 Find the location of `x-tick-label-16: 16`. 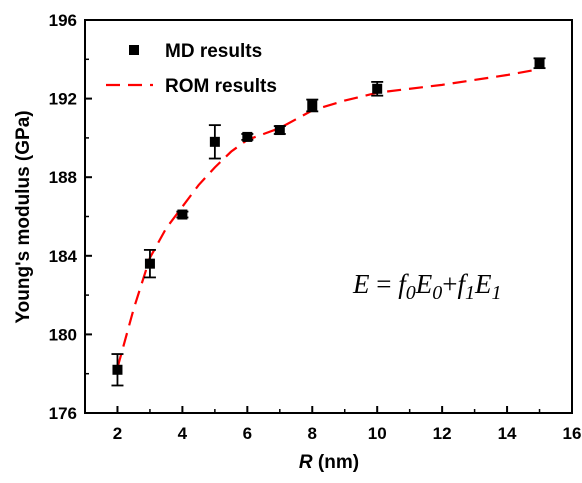

x-tick-label-16: 16 is located at coordinates (572, 433).